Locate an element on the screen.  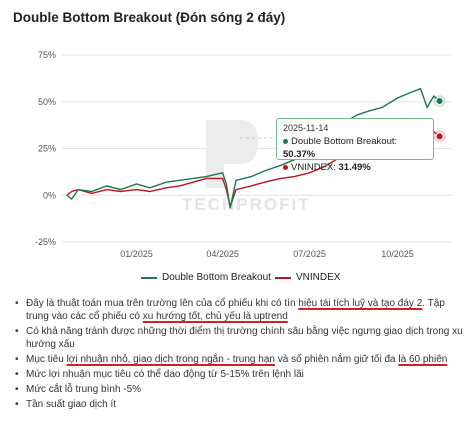
tooltip-row-strategy: Double Bottom Breakout: 50.37% is located at coordinates (355, 148).